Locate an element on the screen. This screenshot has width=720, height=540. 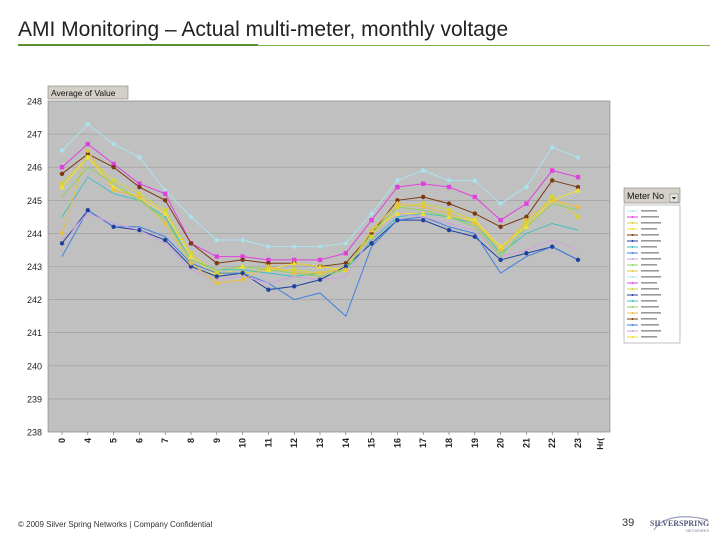
legend-title-button is located at coordinates (652, 195).